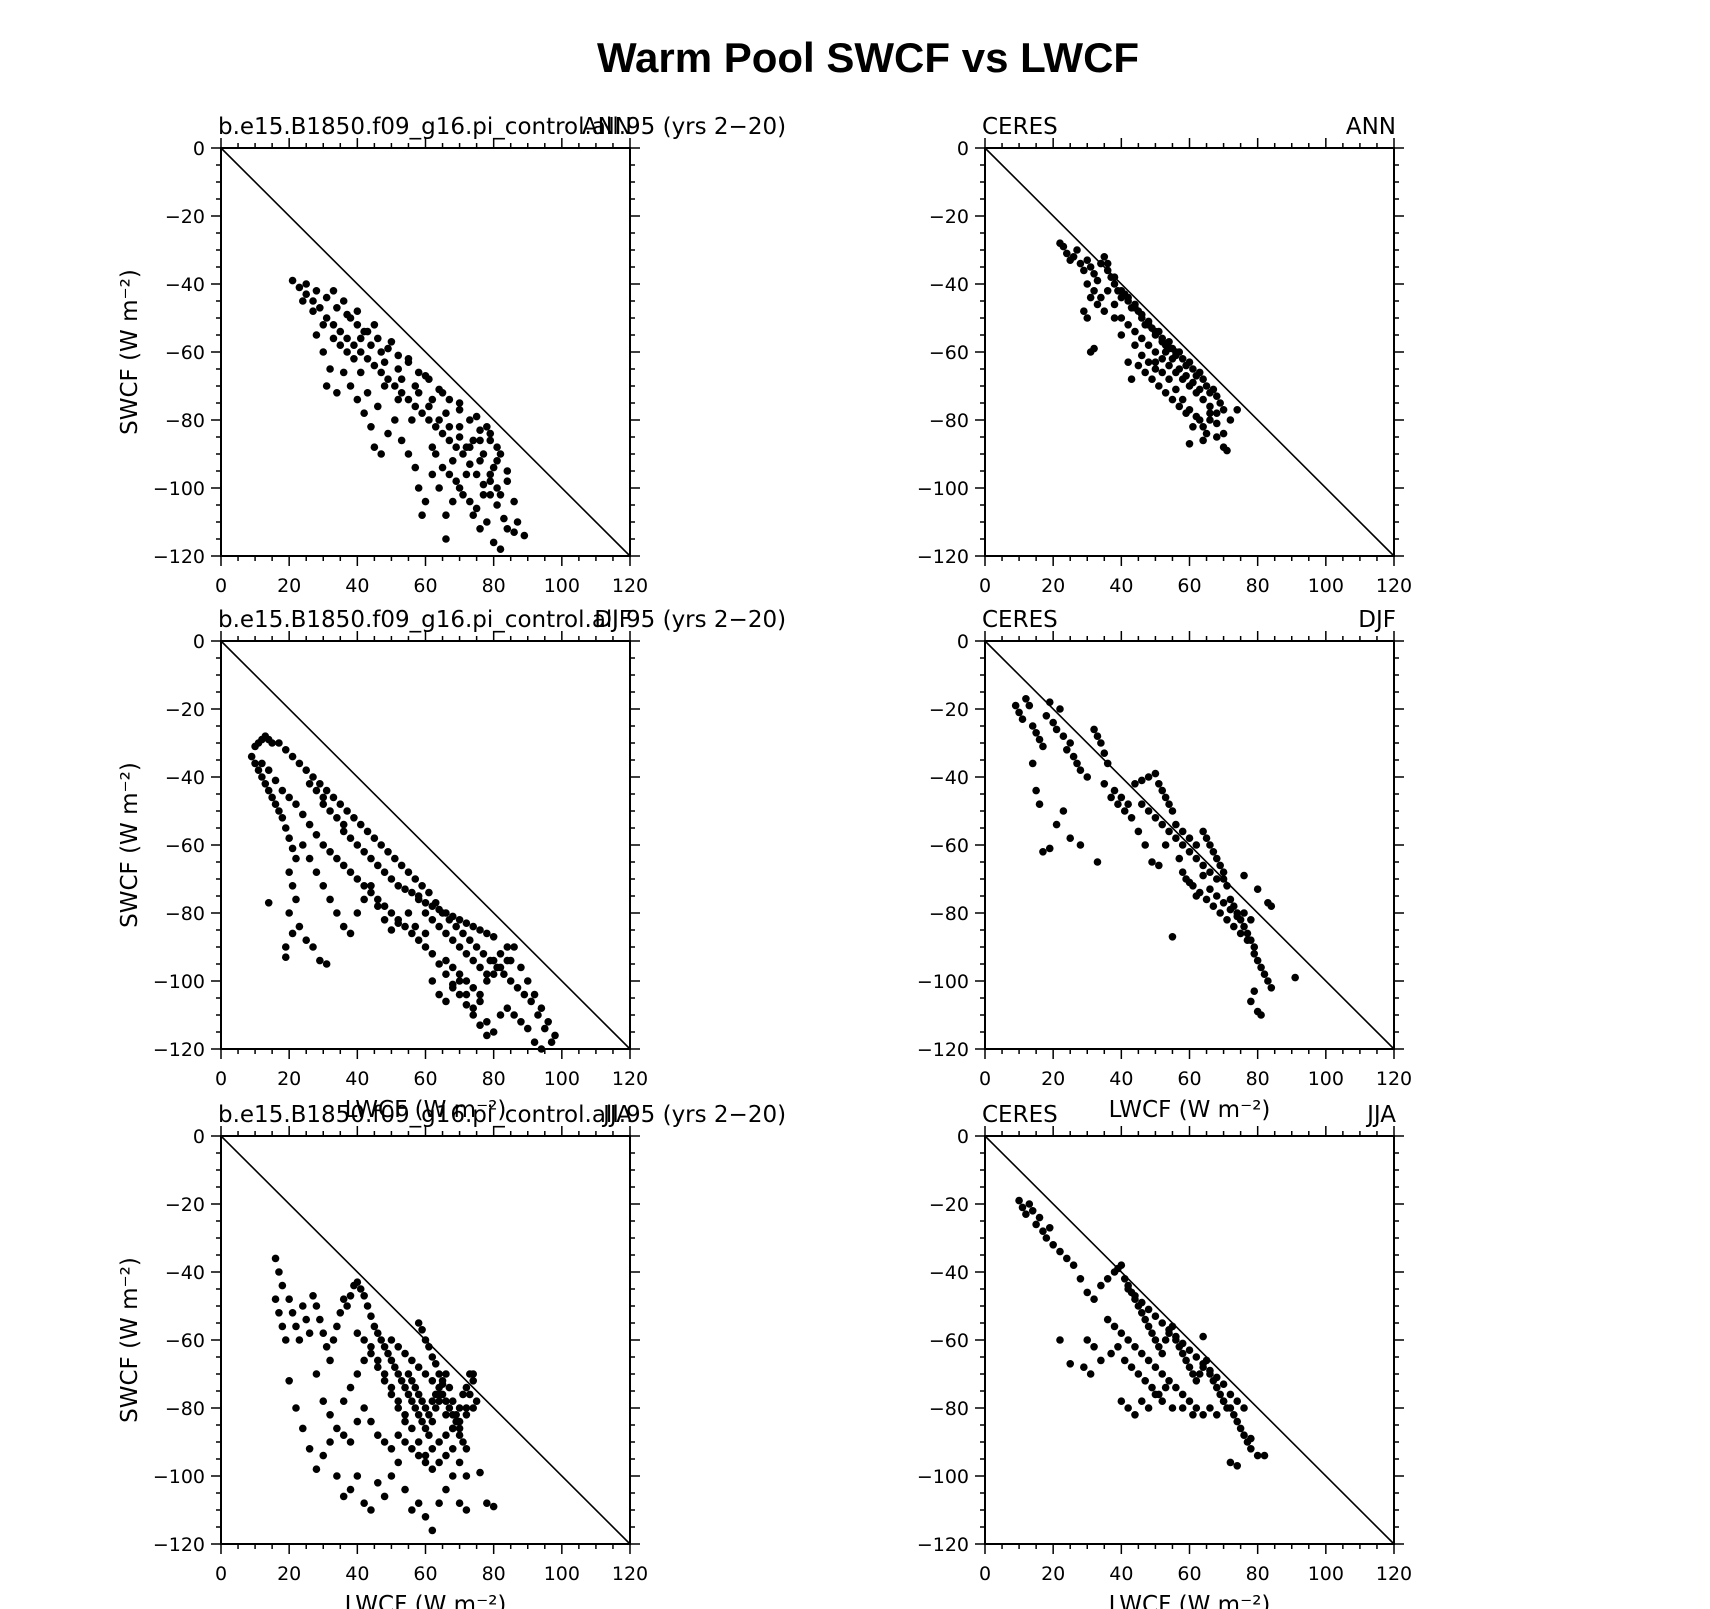  What do you see at coordinates (357, 586) in the screenshot?
I see `x-tick-label: 40` at bounding box center [357, 586].